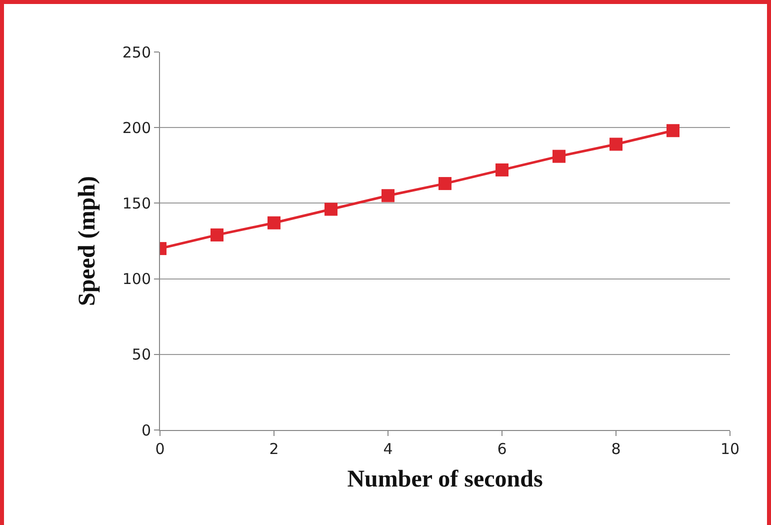  What do you see at coordinates (616, 449) in the screenshot?
I see `x-tick-label: 8` at bounding box center [616, 449].